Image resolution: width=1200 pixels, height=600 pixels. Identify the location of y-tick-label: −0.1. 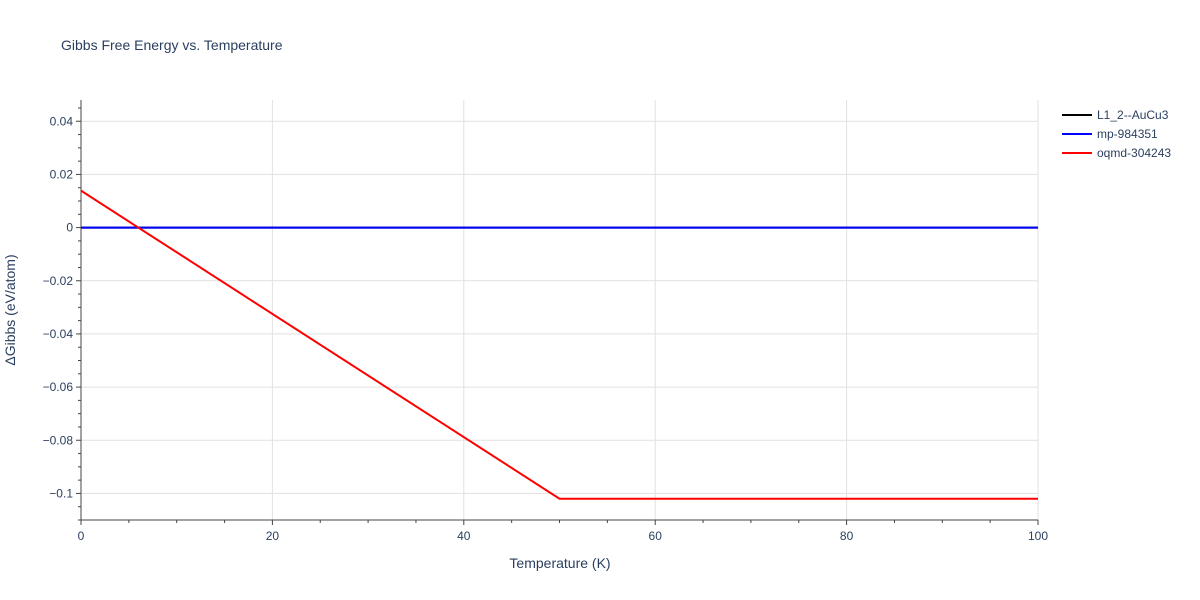
(61, 493).